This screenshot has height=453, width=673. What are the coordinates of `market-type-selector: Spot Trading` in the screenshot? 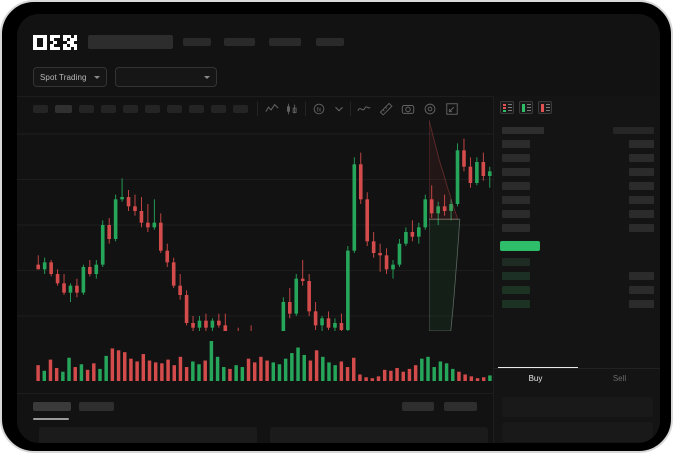 It's located at (70, 77).